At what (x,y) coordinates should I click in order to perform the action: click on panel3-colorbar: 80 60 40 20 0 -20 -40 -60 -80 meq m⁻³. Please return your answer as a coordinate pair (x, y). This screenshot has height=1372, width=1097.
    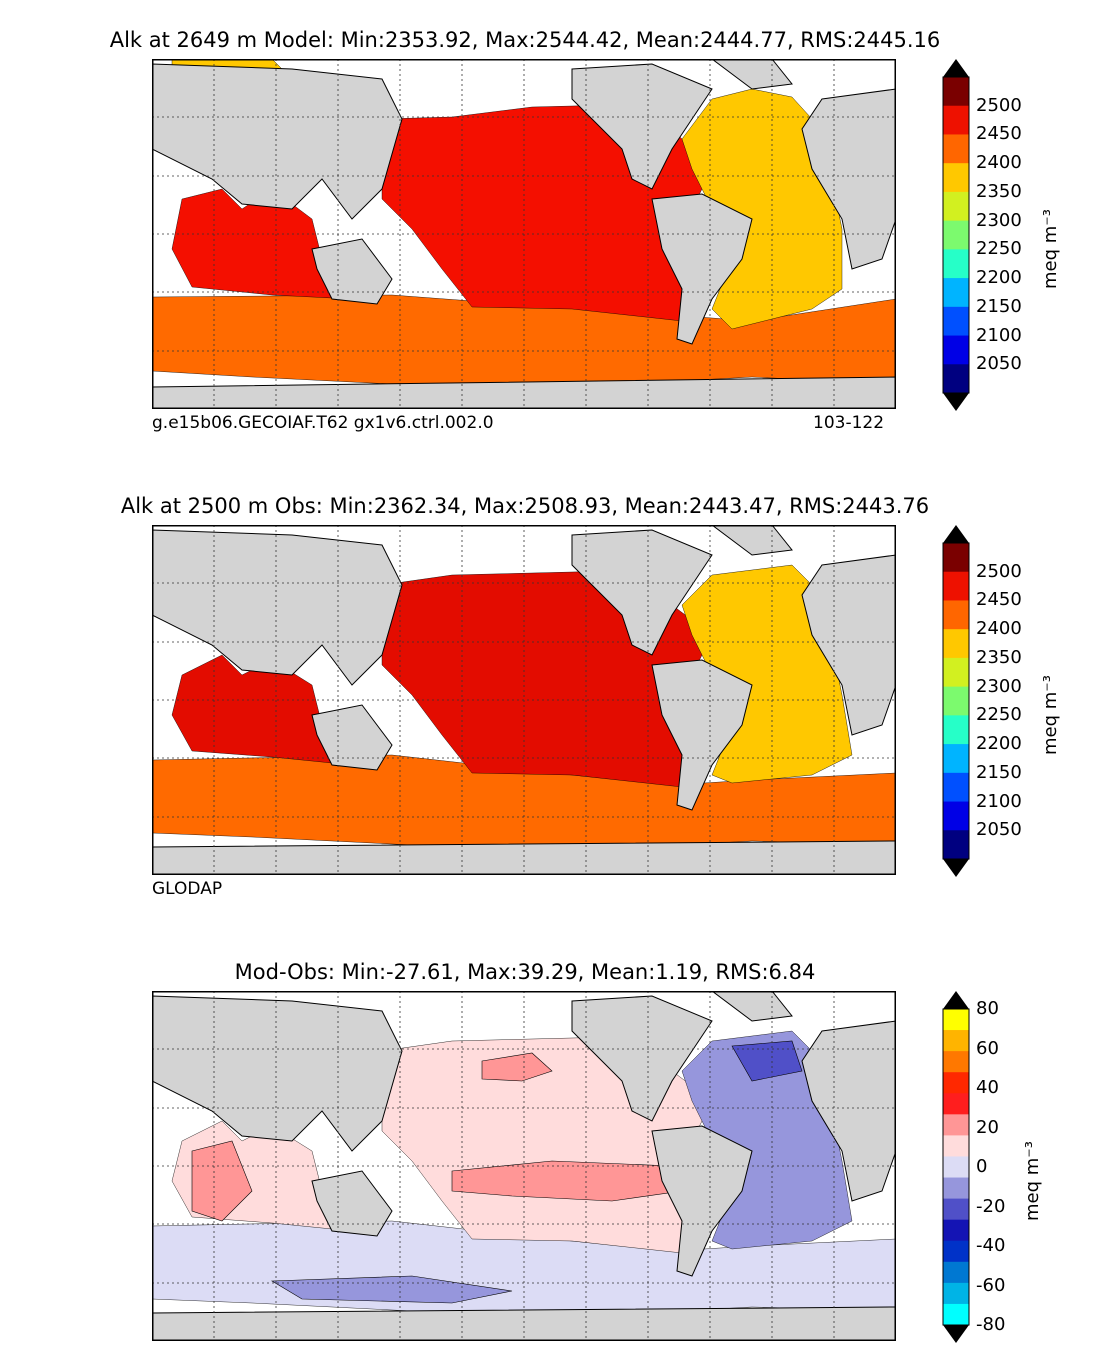
    Looking at the image, I should click on (1005, 1167).